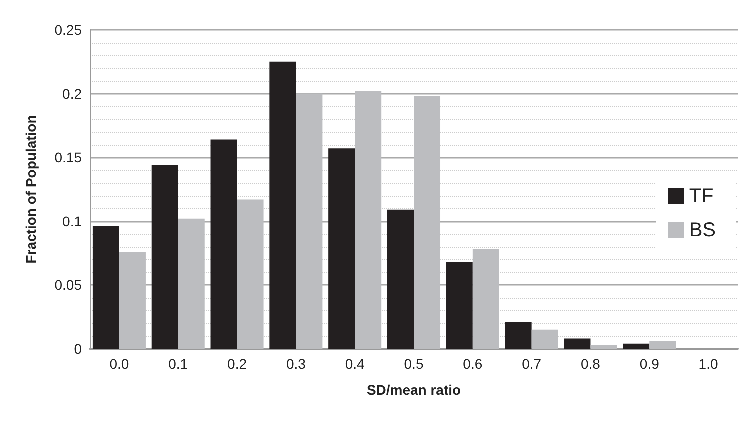  I want to click on y-tick-label: 0.2, so click(72, 94).